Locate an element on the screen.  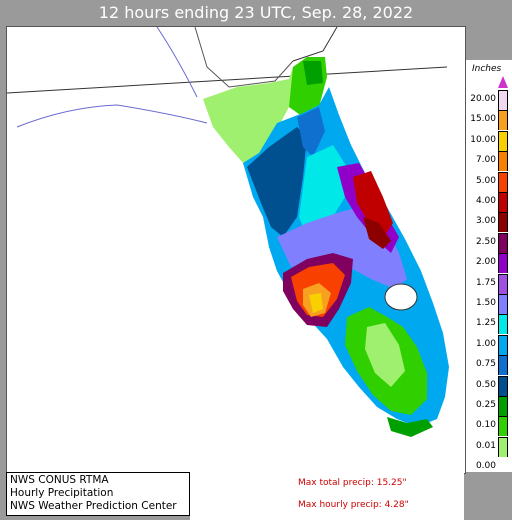
legend-row: 15.00 is located at coordinates (489, 120).